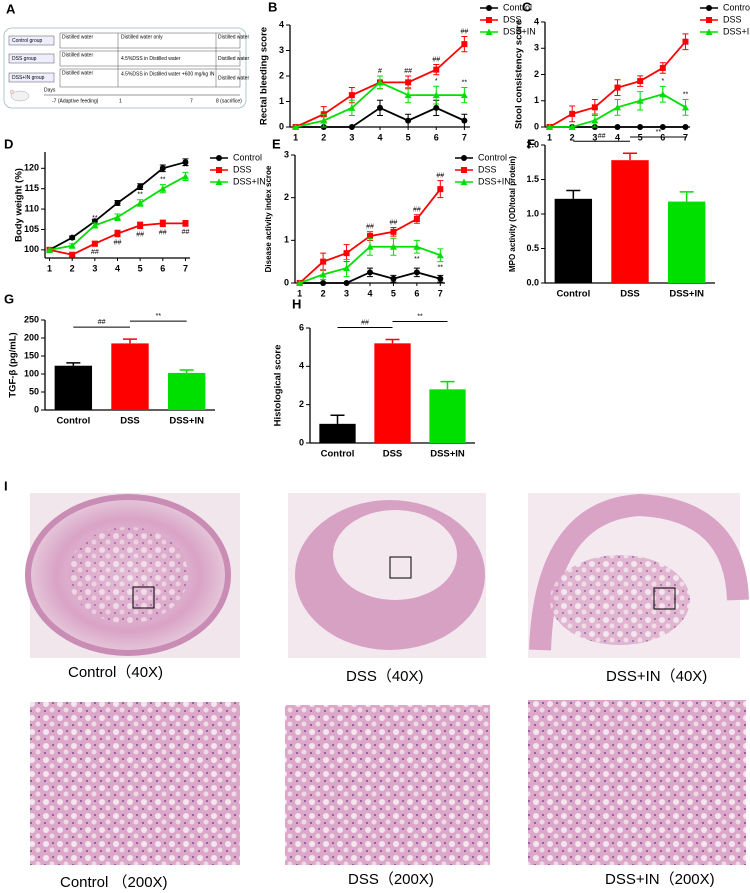  Describe the element at coordinates (124, 60) in the screenshot. I see `design-table` at that location.